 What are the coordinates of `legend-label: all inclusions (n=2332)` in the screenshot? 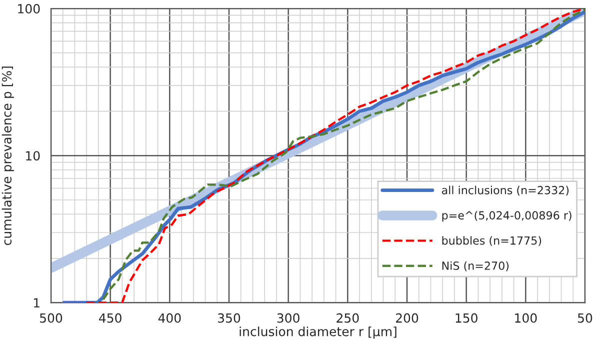 It's located at (505, 191).